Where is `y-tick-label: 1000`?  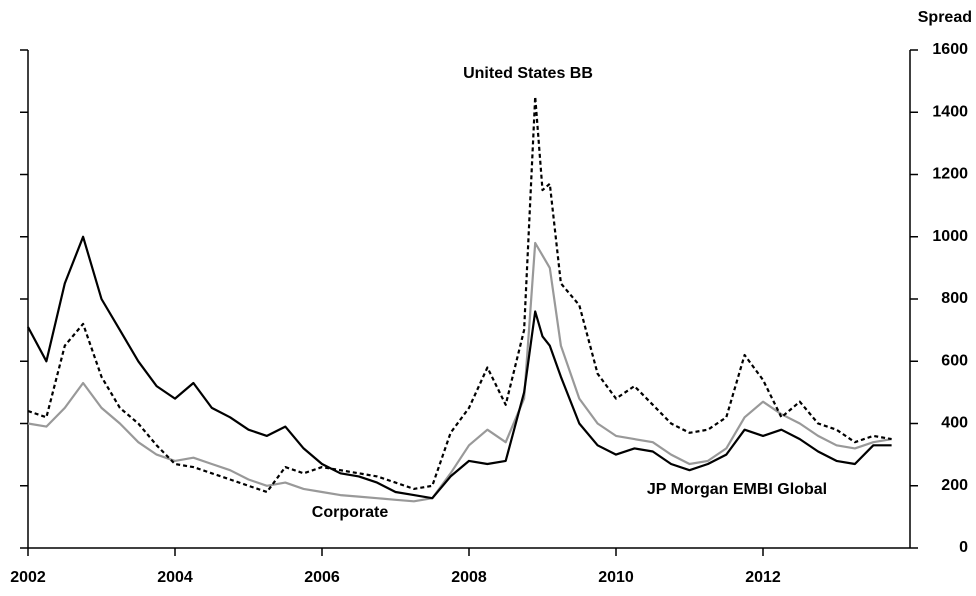 y-tick-label: 1000 is located at coordinates (950, 236).